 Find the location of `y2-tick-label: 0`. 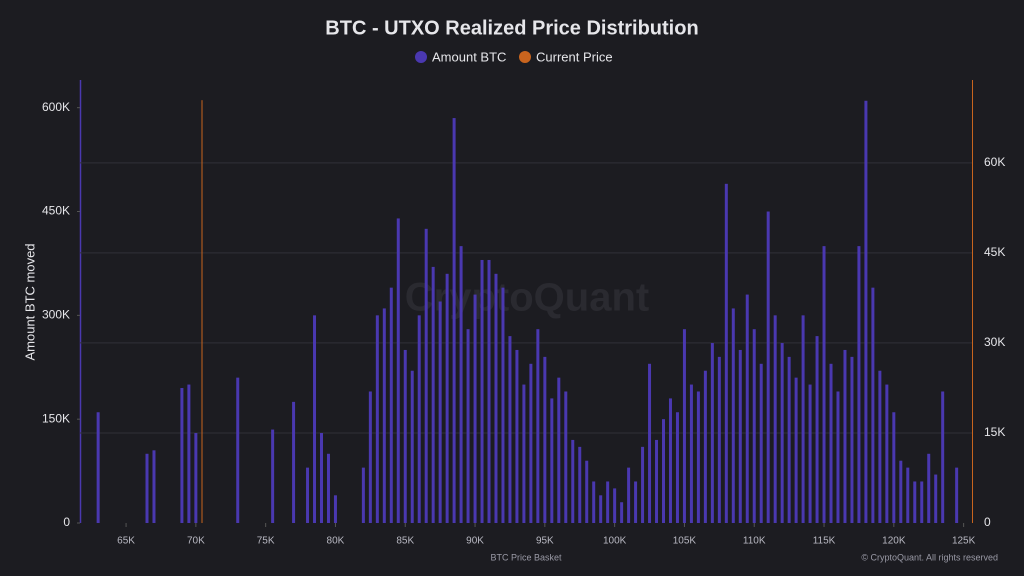

y2-tick-label: 0 is located at coordinates (987, 522).